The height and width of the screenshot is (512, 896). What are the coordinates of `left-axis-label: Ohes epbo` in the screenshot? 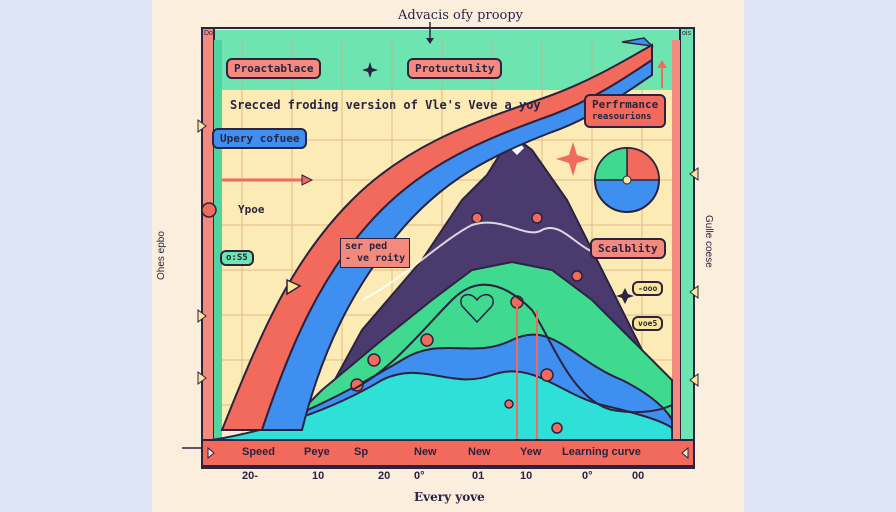 It's located at (161, 255).